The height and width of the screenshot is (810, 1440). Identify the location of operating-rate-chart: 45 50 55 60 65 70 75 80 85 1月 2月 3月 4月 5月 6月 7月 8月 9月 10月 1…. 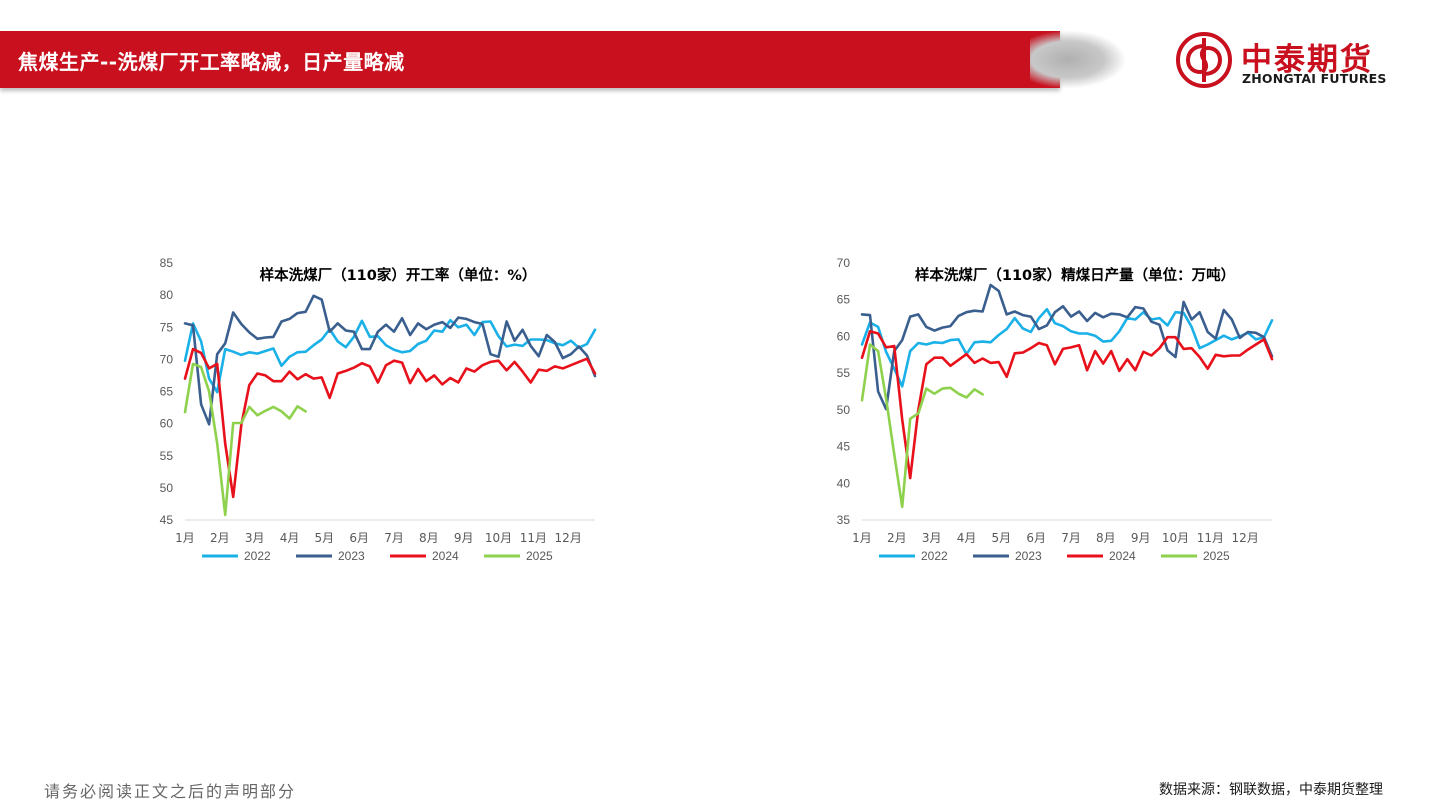
(378, 409).